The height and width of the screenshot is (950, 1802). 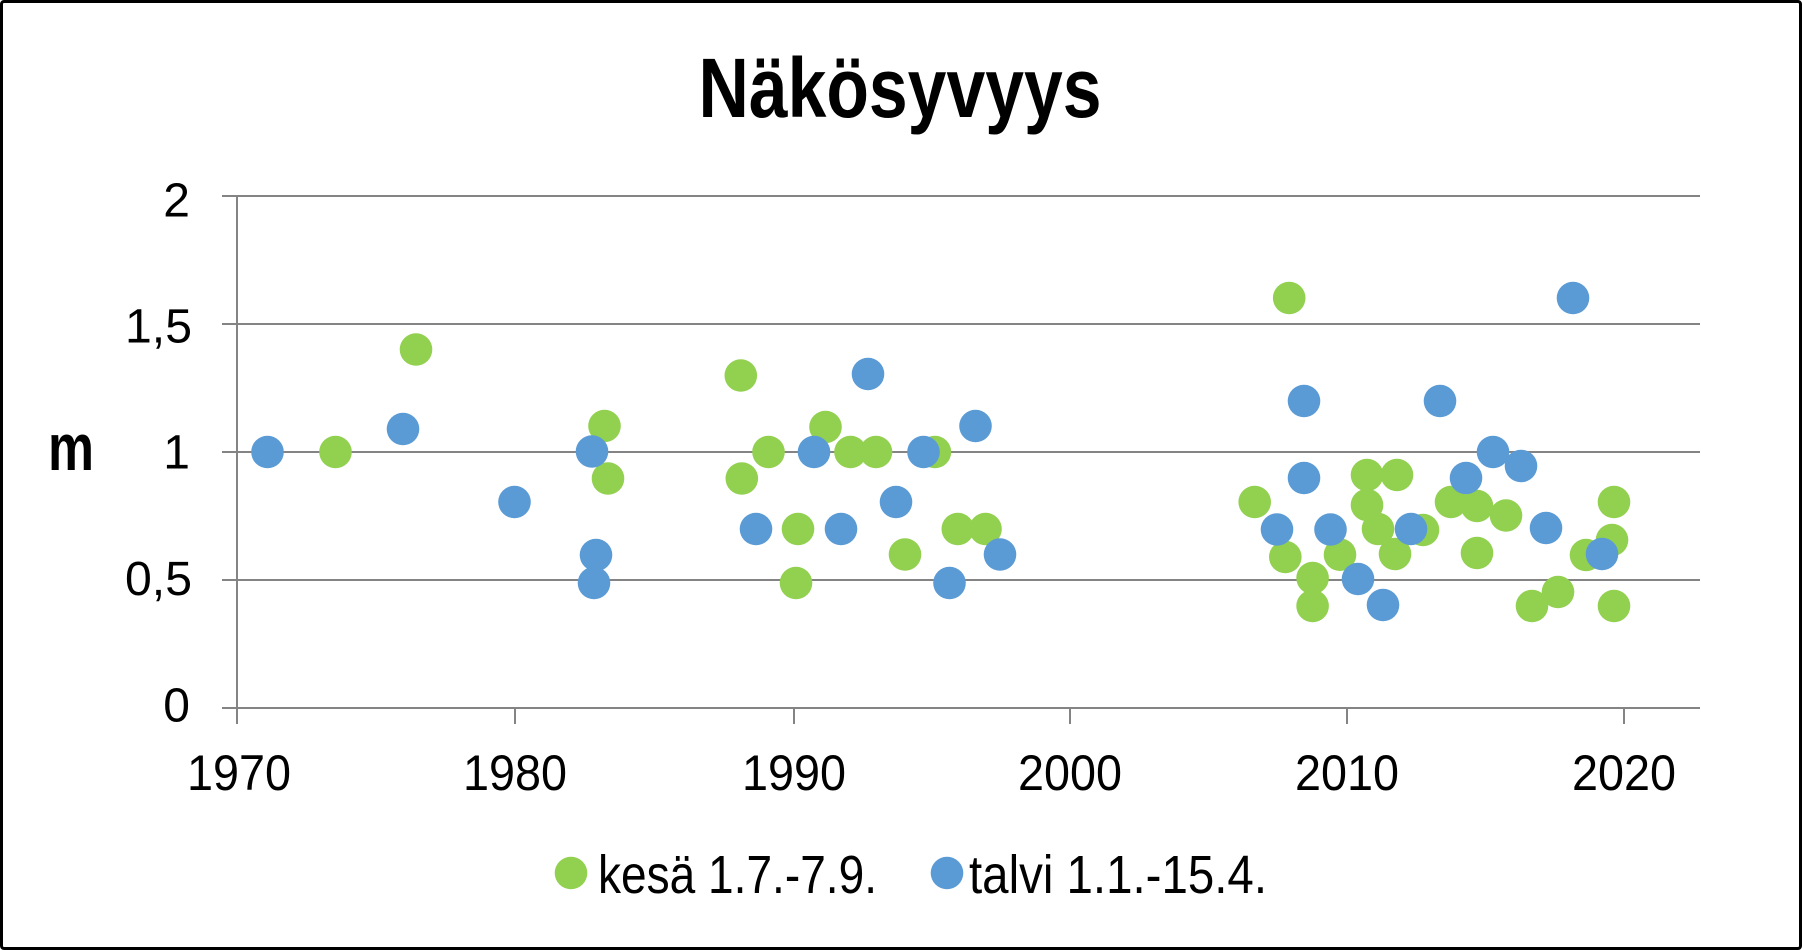 I want to click on svg-text: talvi 1.1.-15.4., so click(x=1118, y=875).